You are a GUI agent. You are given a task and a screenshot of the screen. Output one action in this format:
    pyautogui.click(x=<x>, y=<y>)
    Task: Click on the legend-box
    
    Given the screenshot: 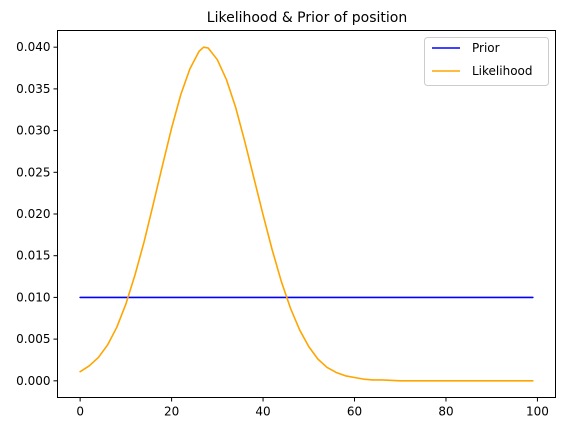 What is the action you would take?
    pyautogui.click(x=486, y=61)
    